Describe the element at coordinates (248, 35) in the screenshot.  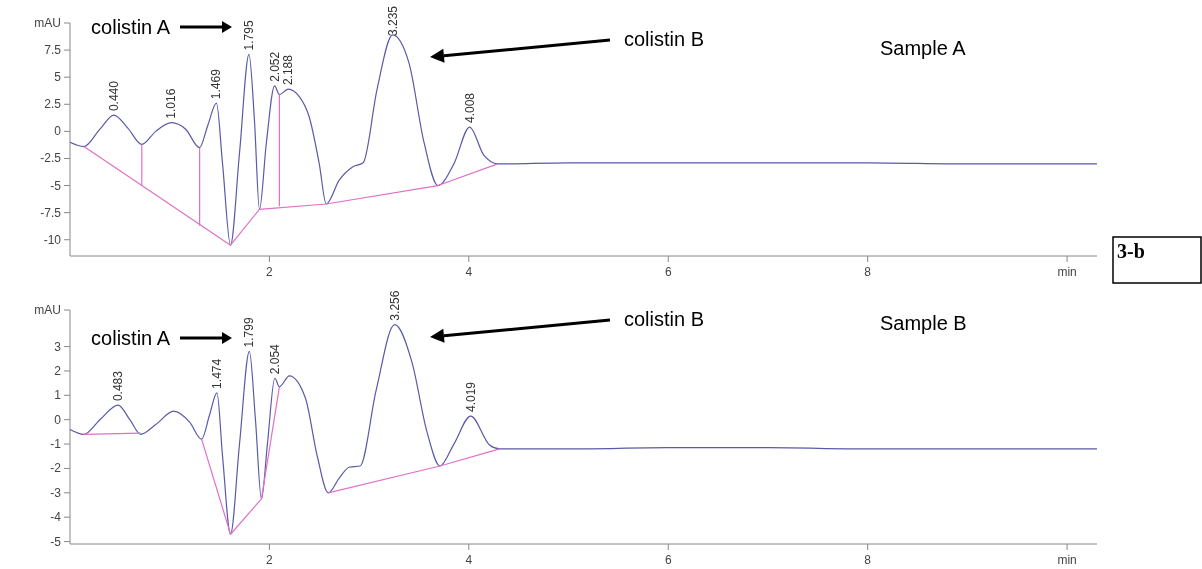
I see `annotation: 1.795` at that location.